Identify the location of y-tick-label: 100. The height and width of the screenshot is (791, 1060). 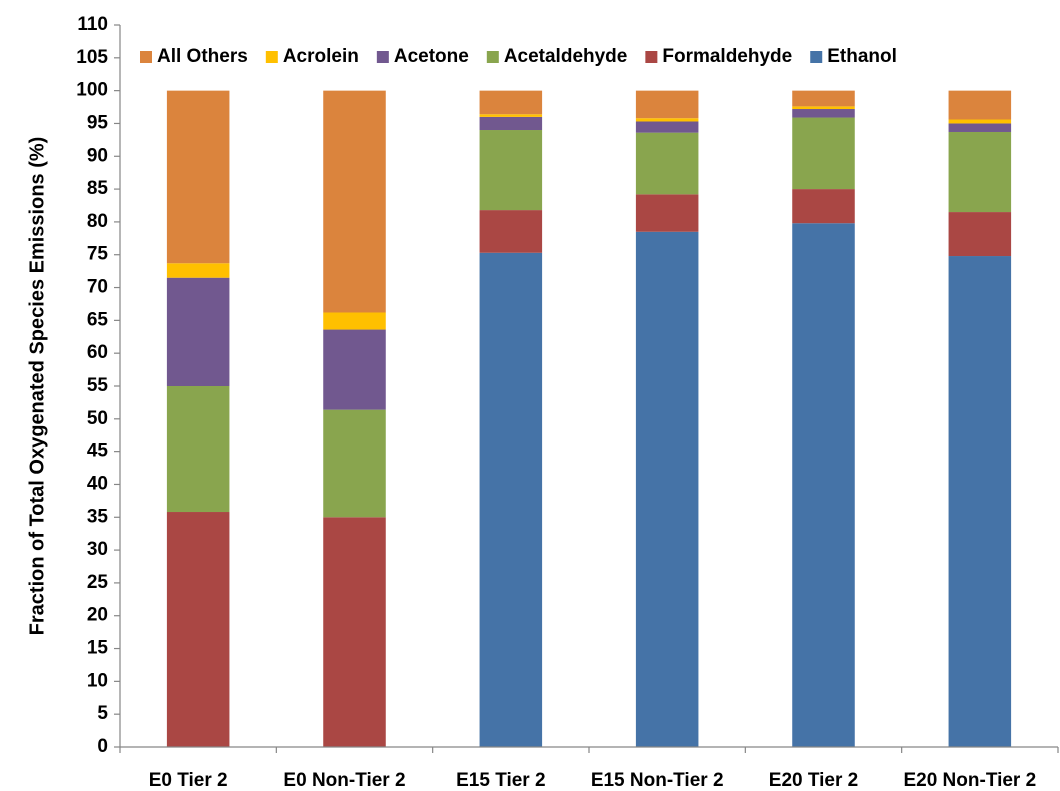
(92, 90).